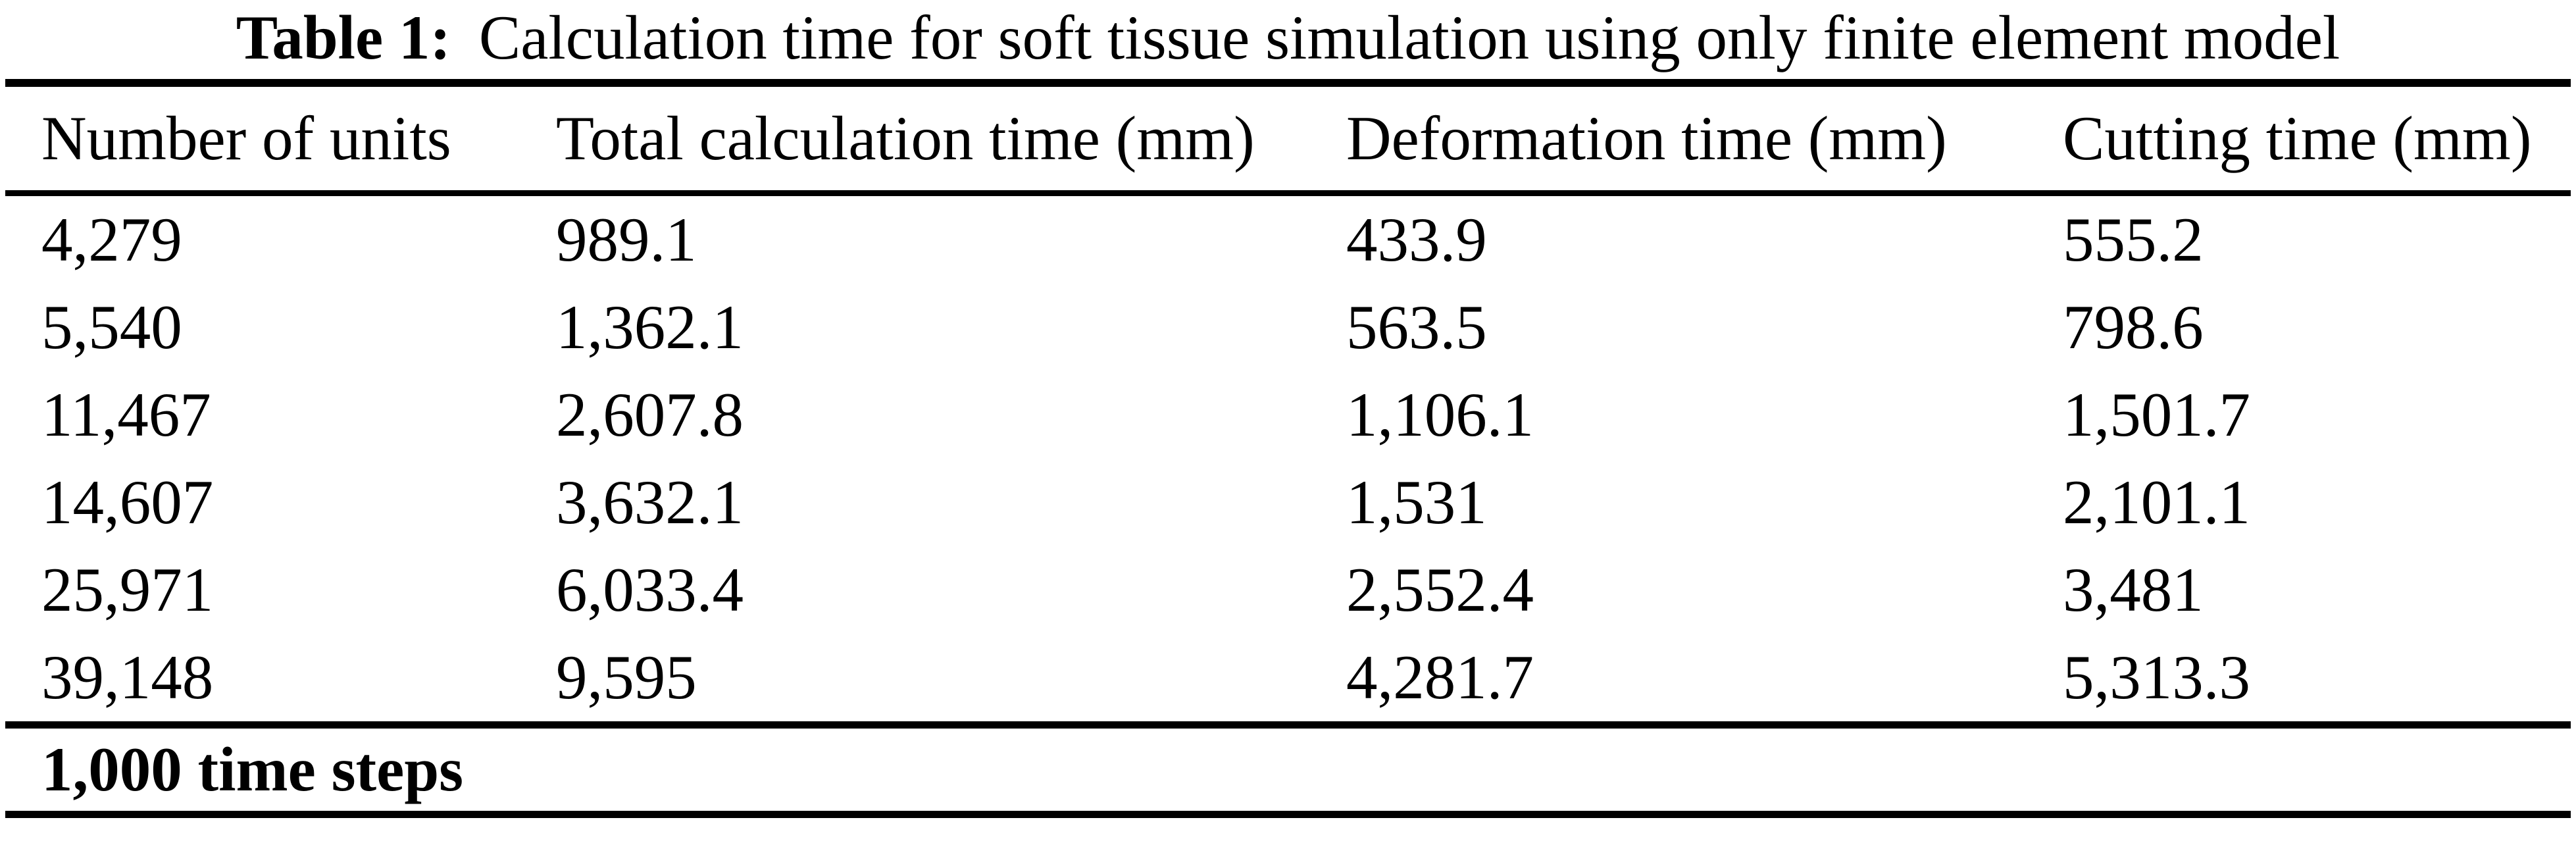 The height and width of the screenshot is (847, 2576). What do you see at coordinates (2156, 677) in the screenshot?
I see `cell-cutting-time: 5,313.3` at bounding box center [2156, 677].